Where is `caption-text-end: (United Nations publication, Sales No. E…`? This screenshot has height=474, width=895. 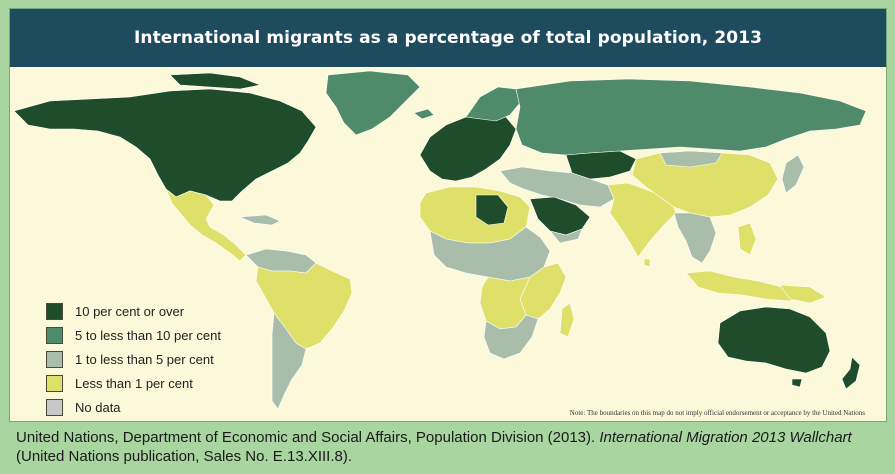
caption-text-end: (United Nations publication, Sales No. E… is located at coordinates (184, 456).